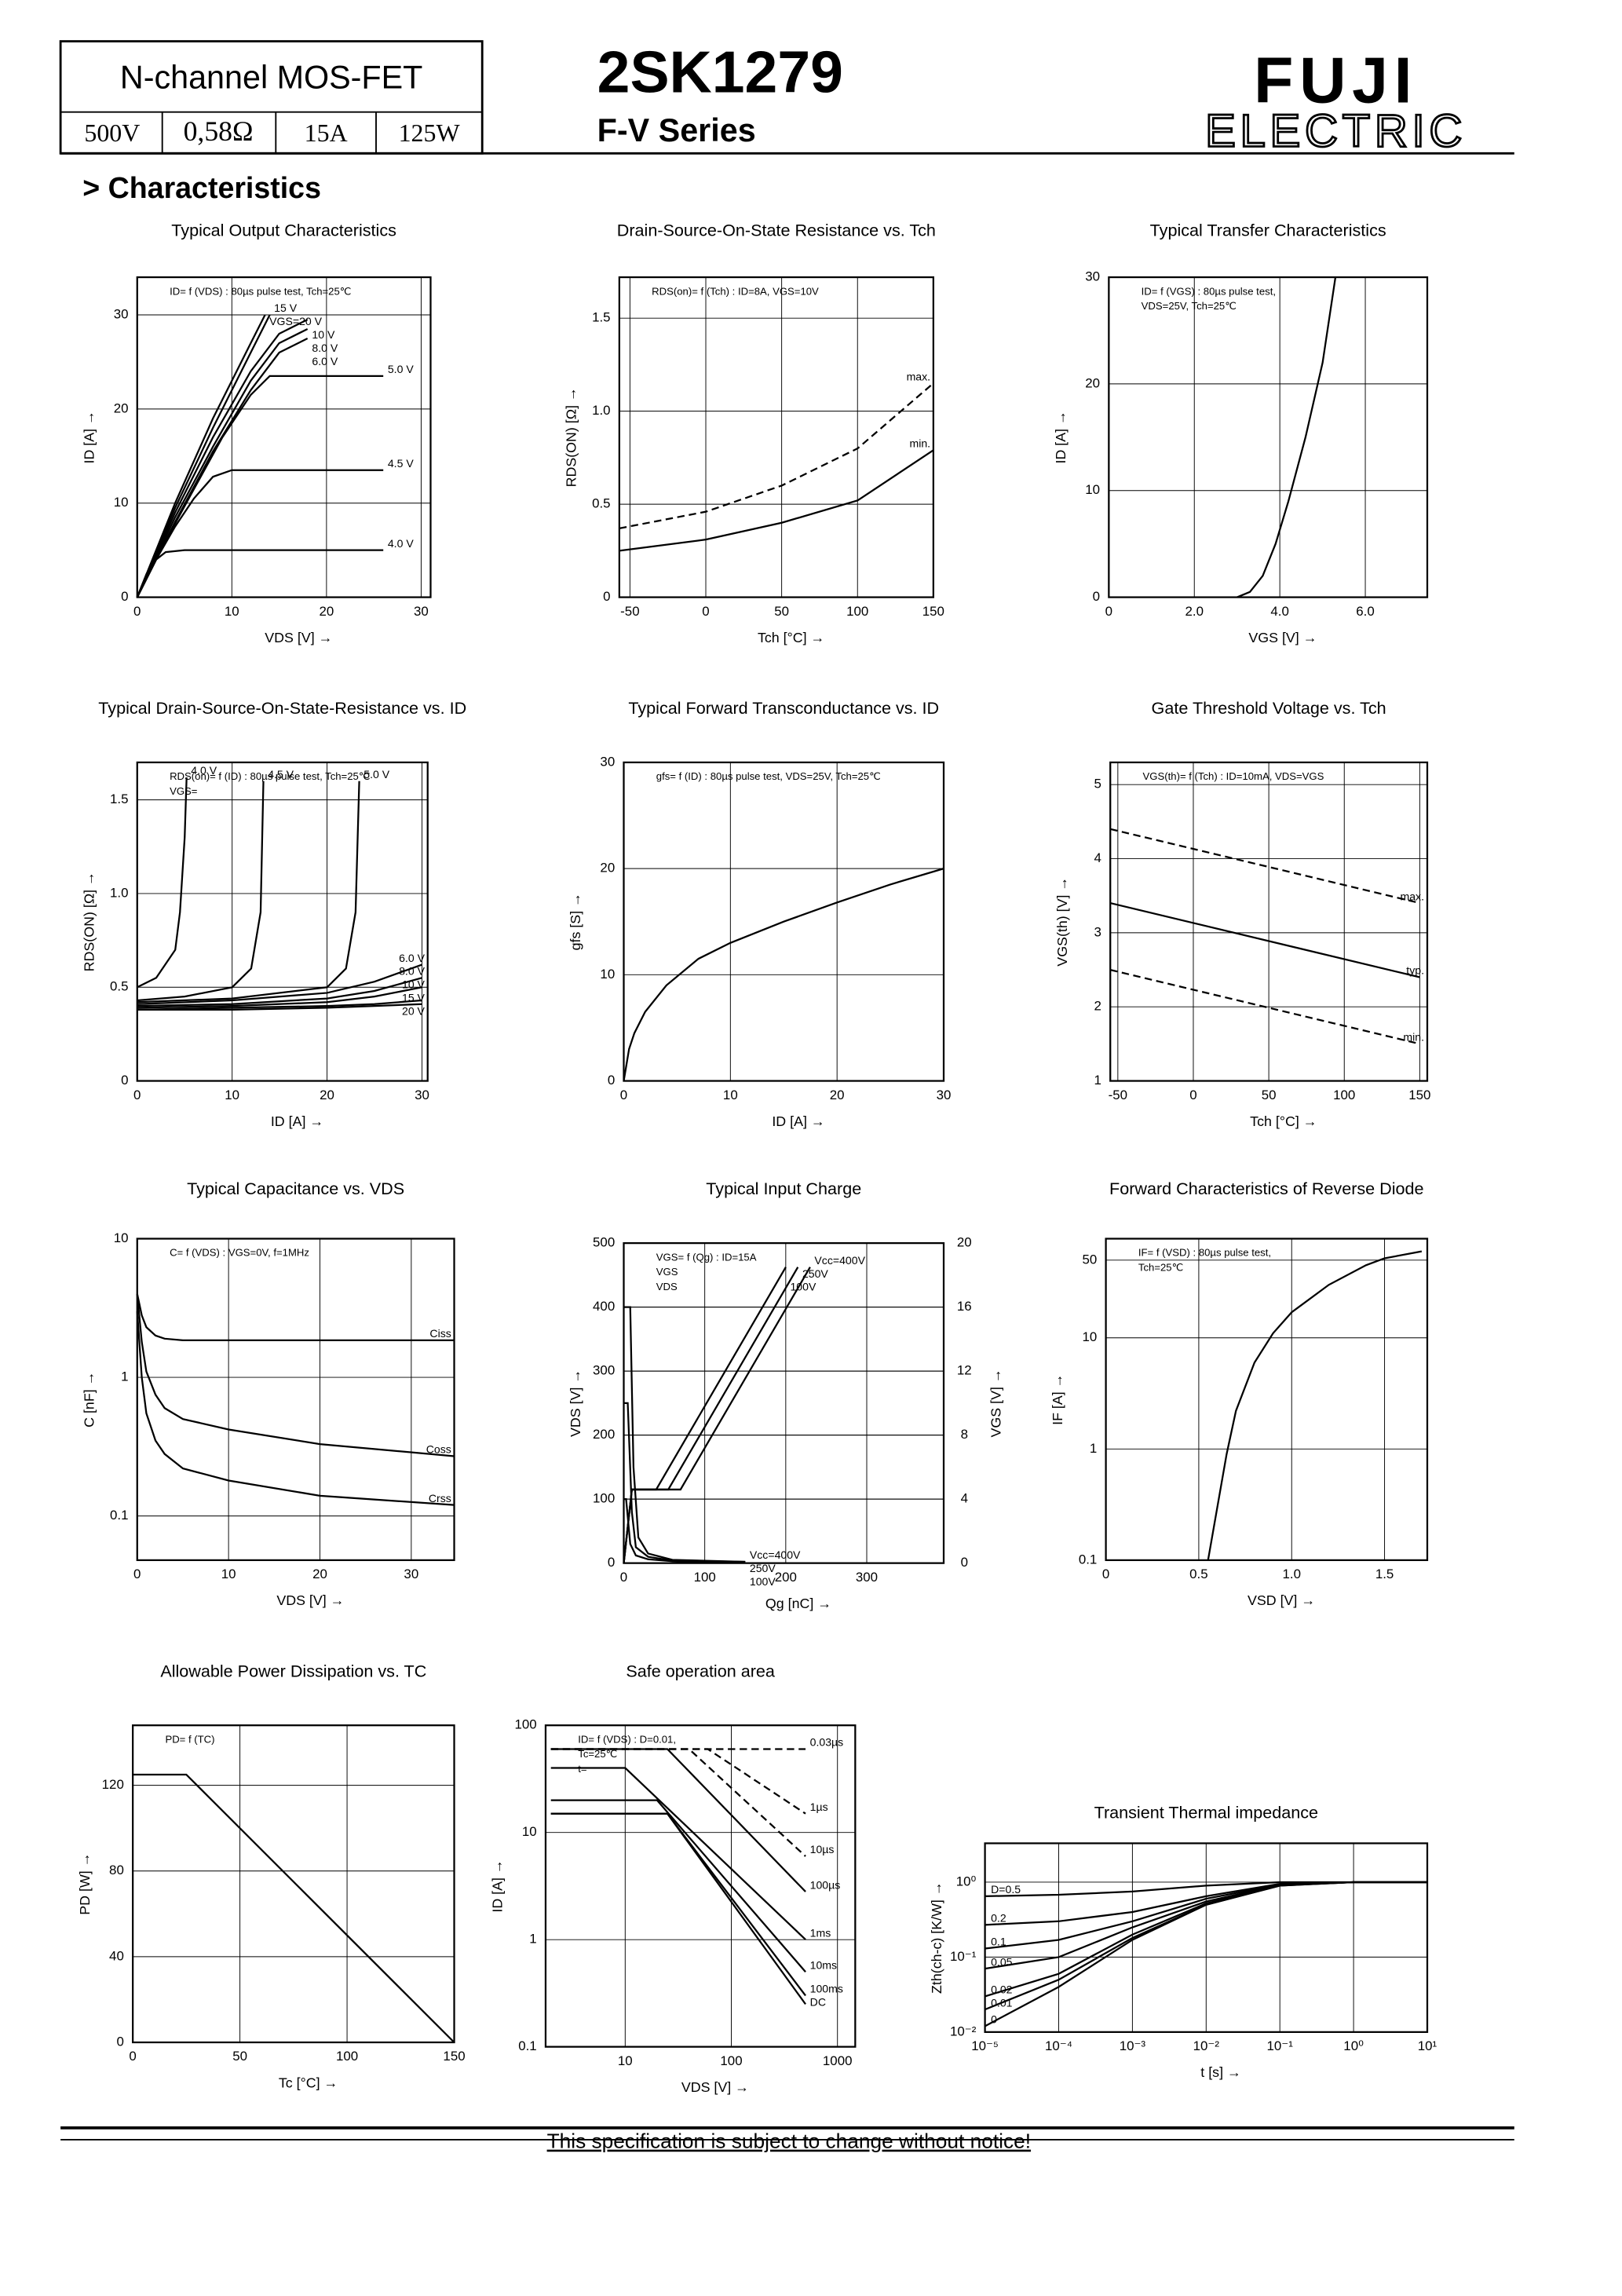 This screenshot has width=1622, height=2296. I want to click on y-tick-label: 400, so click(604, 1306).